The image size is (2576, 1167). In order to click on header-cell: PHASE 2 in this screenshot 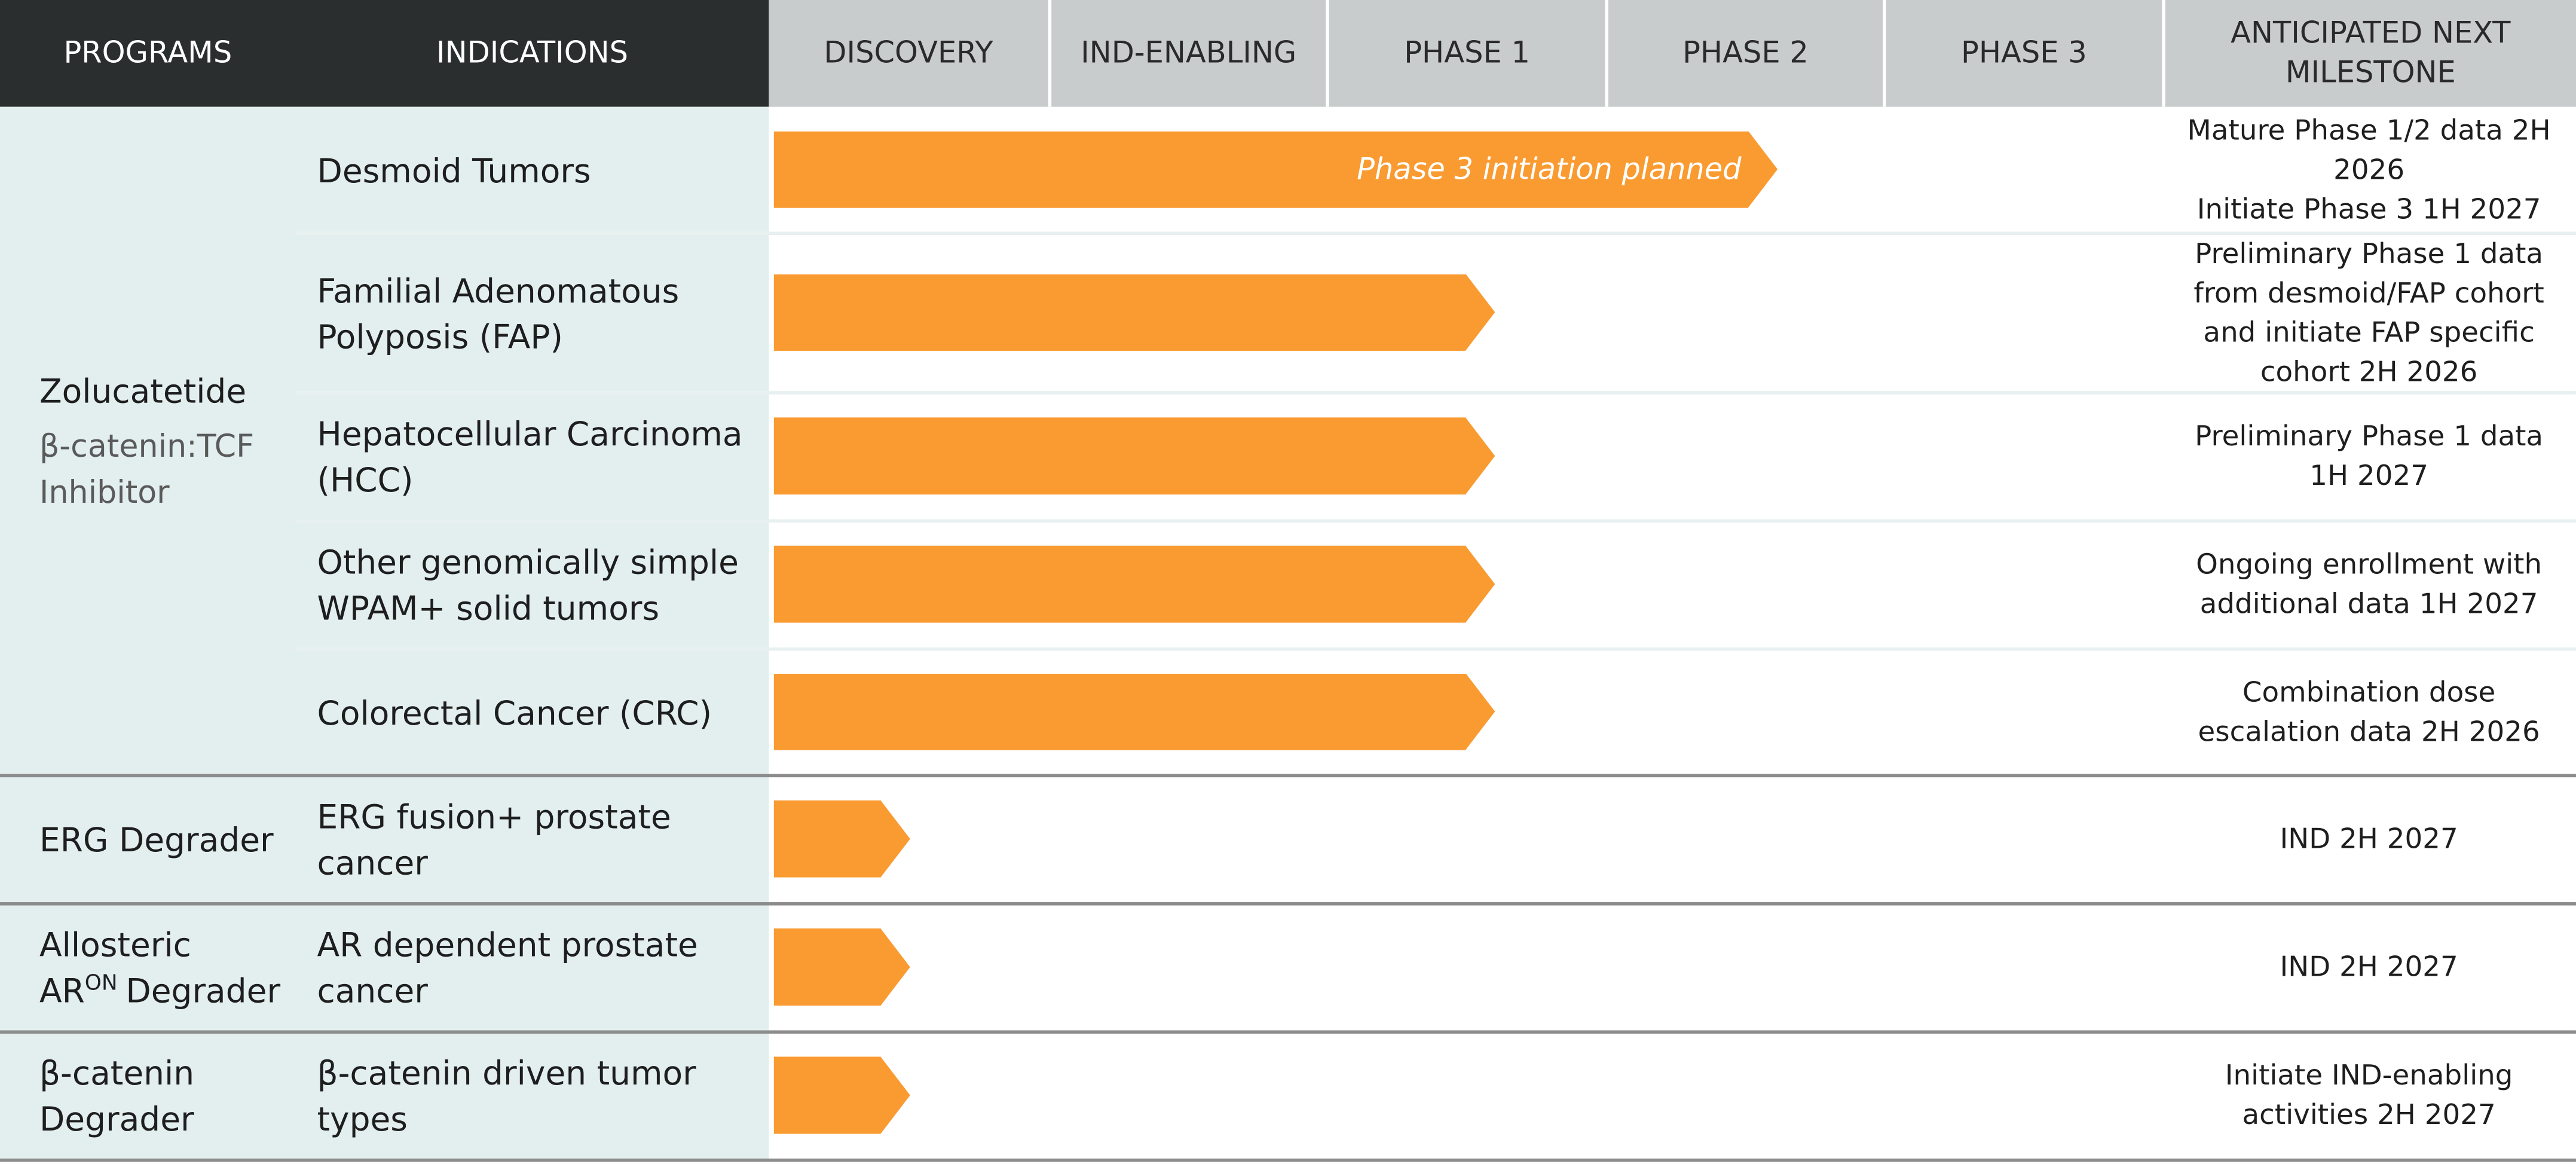, I will do `click(1744, 53)`.